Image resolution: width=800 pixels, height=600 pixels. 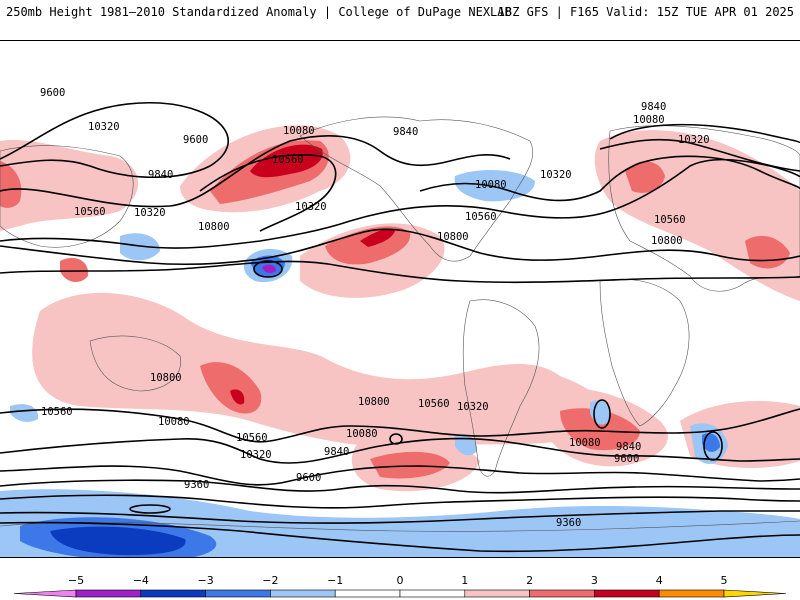 I want to click on colorbar-tick-label: −4, so click(x=141, y=580).